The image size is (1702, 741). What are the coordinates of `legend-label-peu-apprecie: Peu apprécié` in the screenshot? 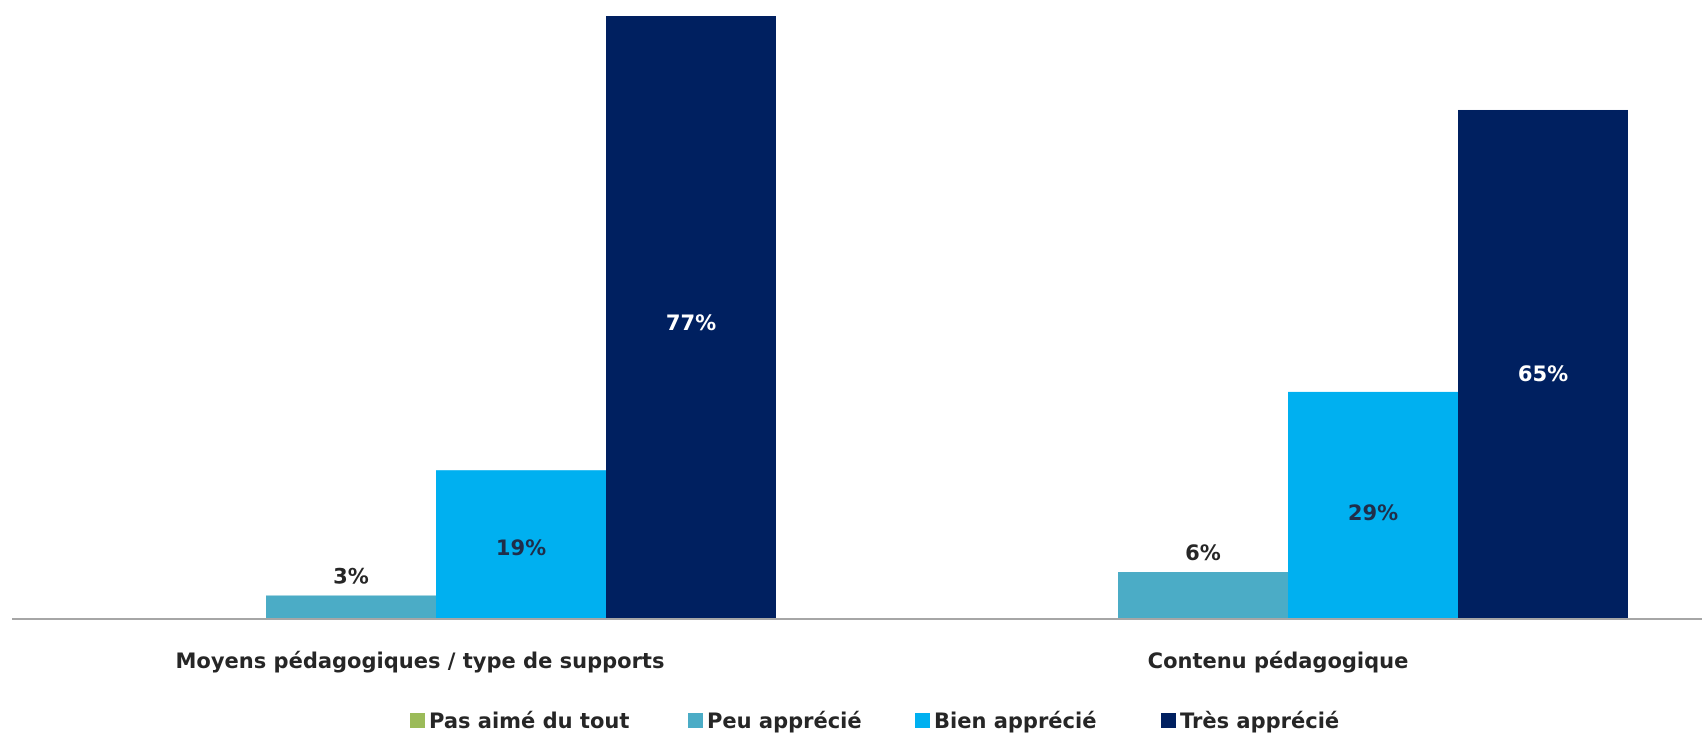 It's located at (784, 721).